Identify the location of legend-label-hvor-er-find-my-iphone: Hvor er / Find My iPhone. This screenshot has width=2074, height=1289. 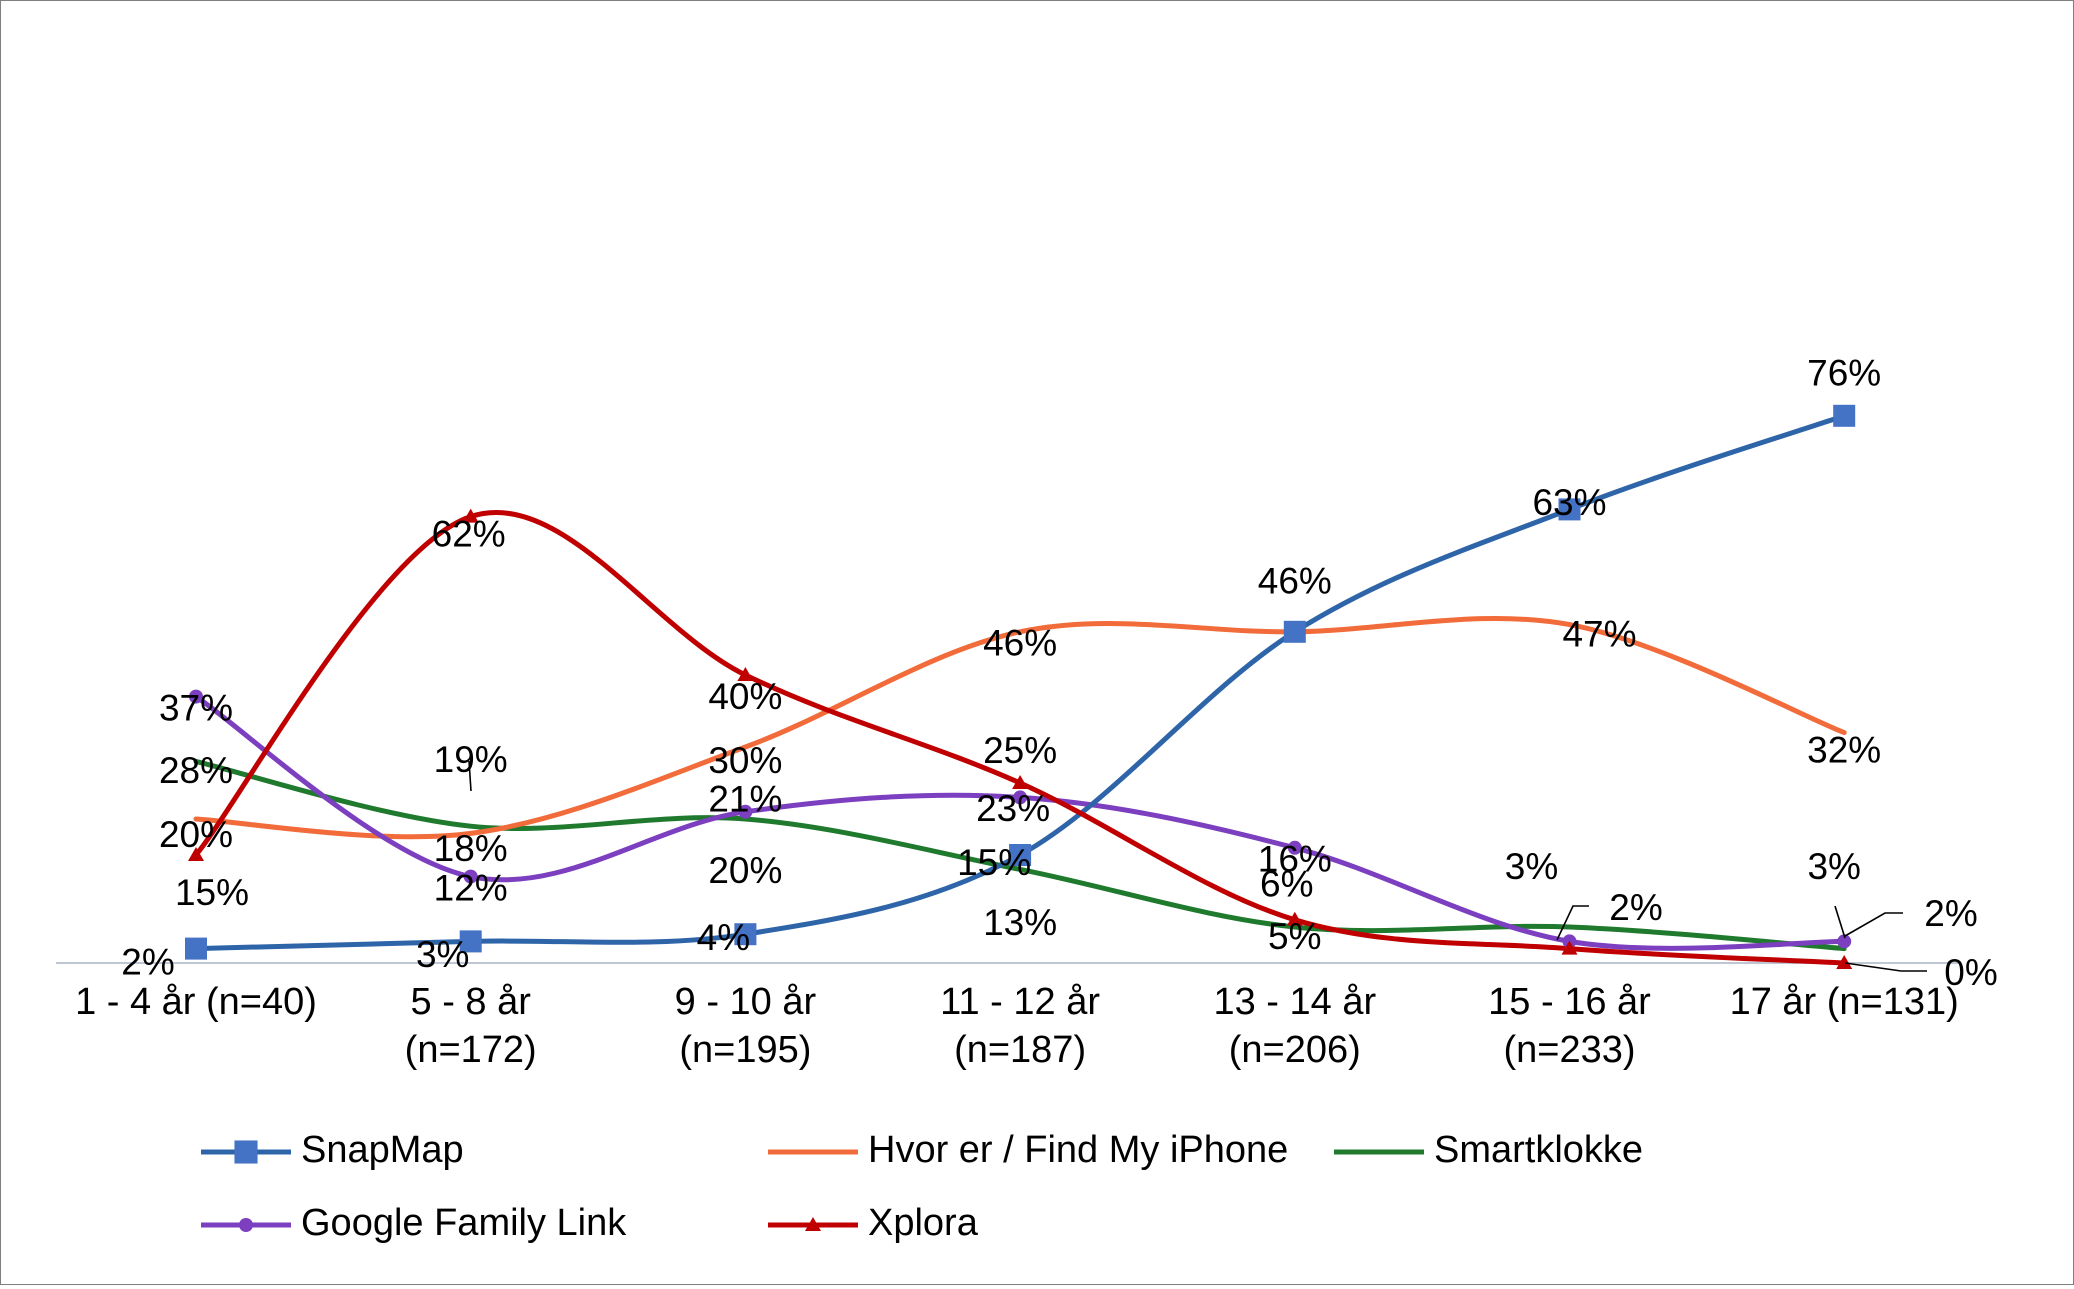
(1078, 1150).